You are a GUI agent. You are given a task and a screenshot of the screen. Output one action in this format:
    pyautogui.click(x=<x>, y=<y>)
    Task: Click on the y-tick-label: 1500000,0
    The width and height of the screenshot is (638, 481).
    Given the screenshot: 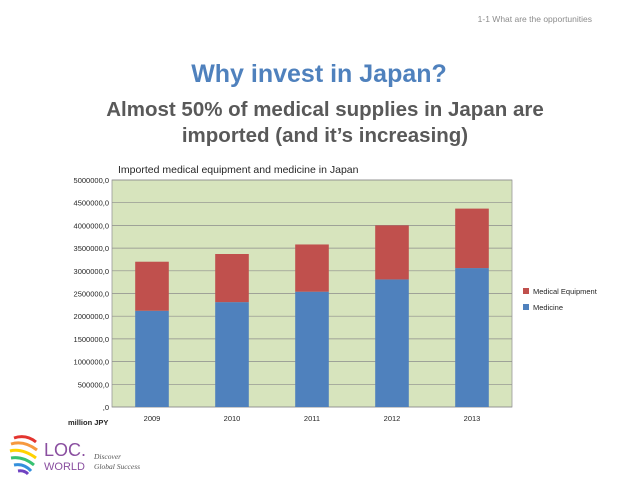 What is the action you would take?
    pyautogui.click(x=91, y=339)
    